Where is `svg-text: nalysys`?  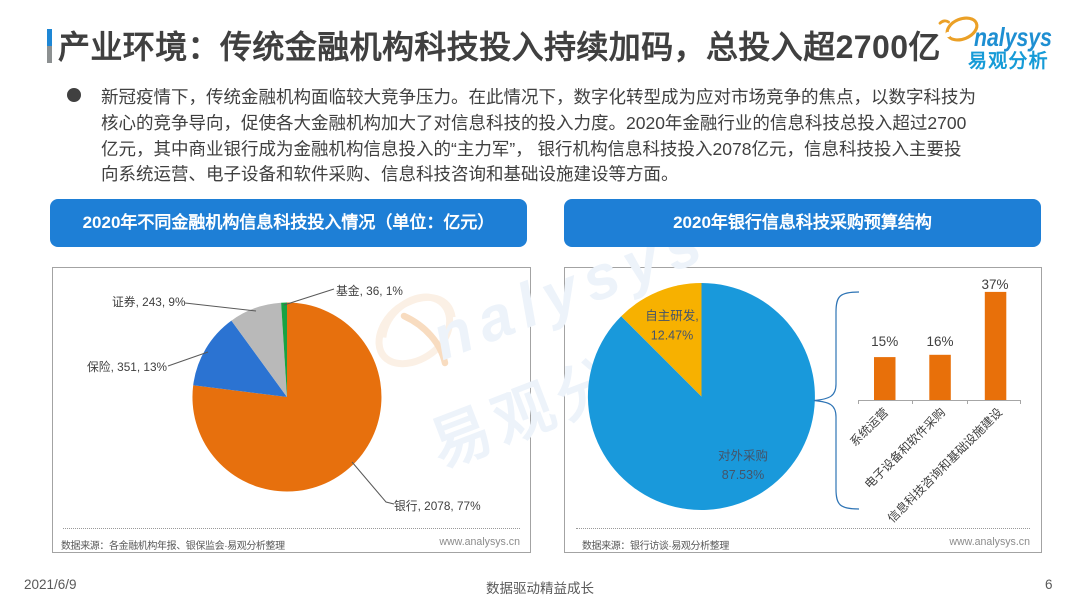 svg-text: nalysys is located at coordinates (1013, 37).